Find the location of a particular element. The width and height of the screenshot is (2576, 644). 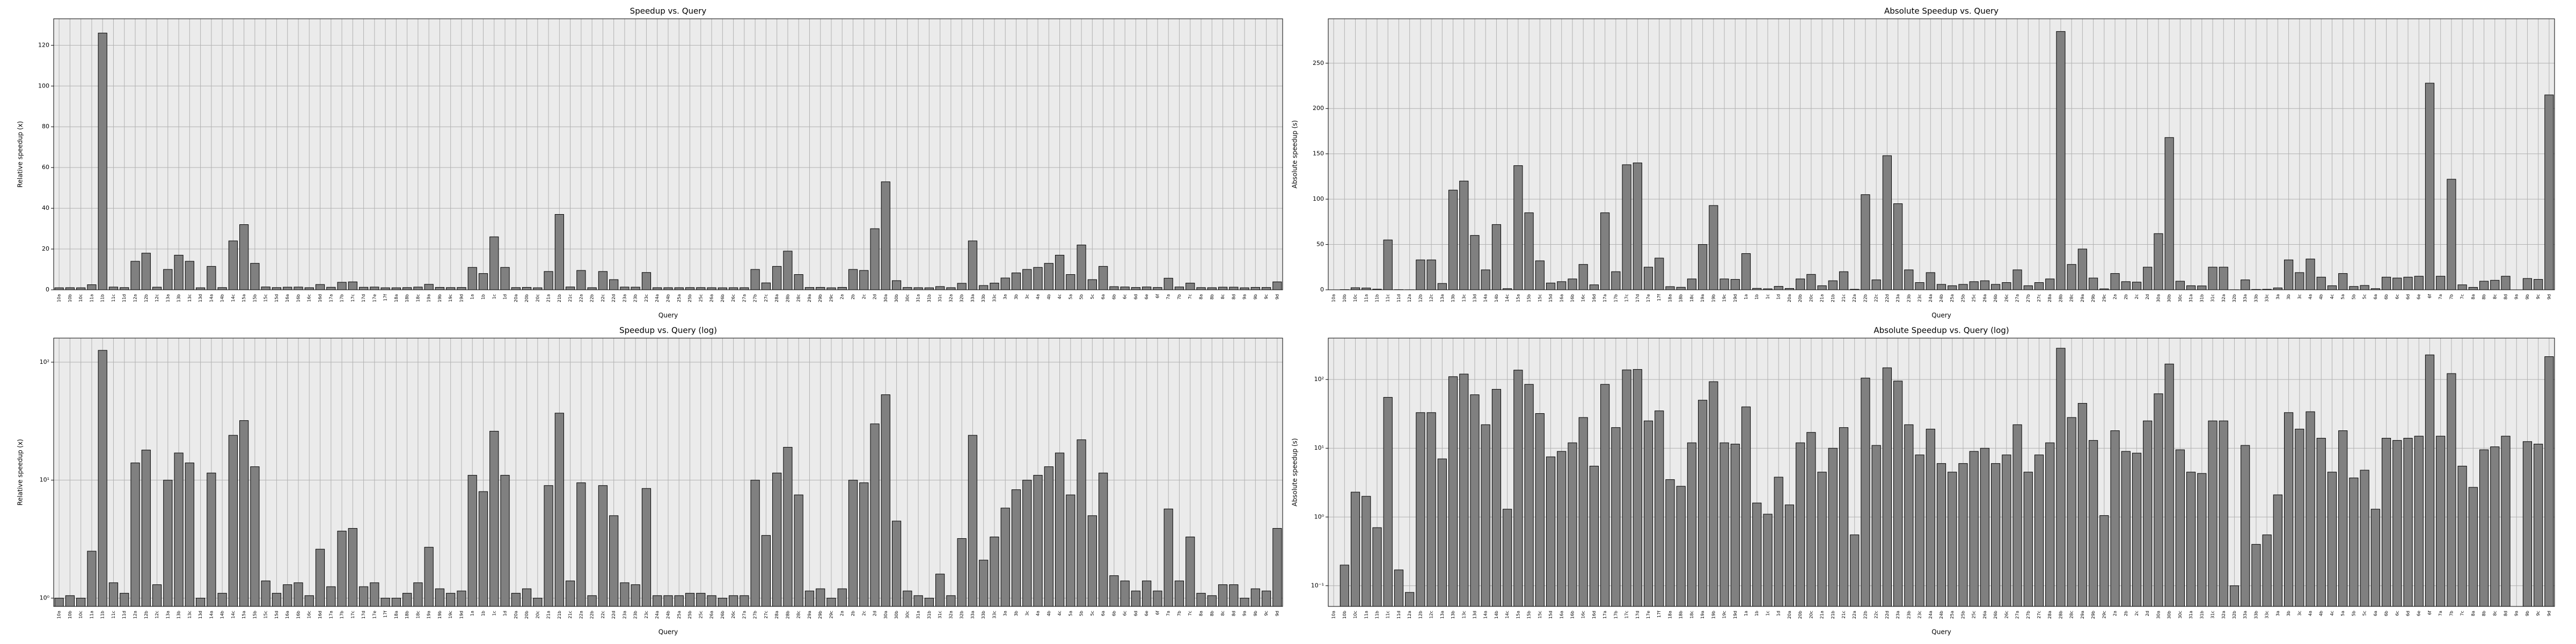

x-tick-label: 17e is located at coordinates (1648, 615).